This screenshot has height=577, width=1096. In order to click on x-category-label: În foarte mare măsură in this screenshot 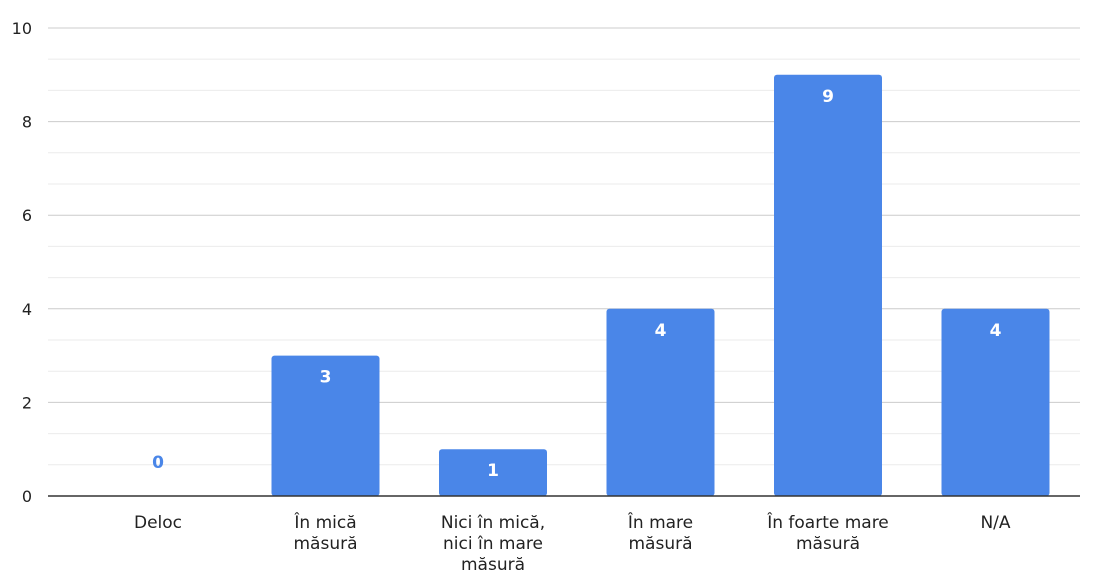, I will do `click(827, 532)`.